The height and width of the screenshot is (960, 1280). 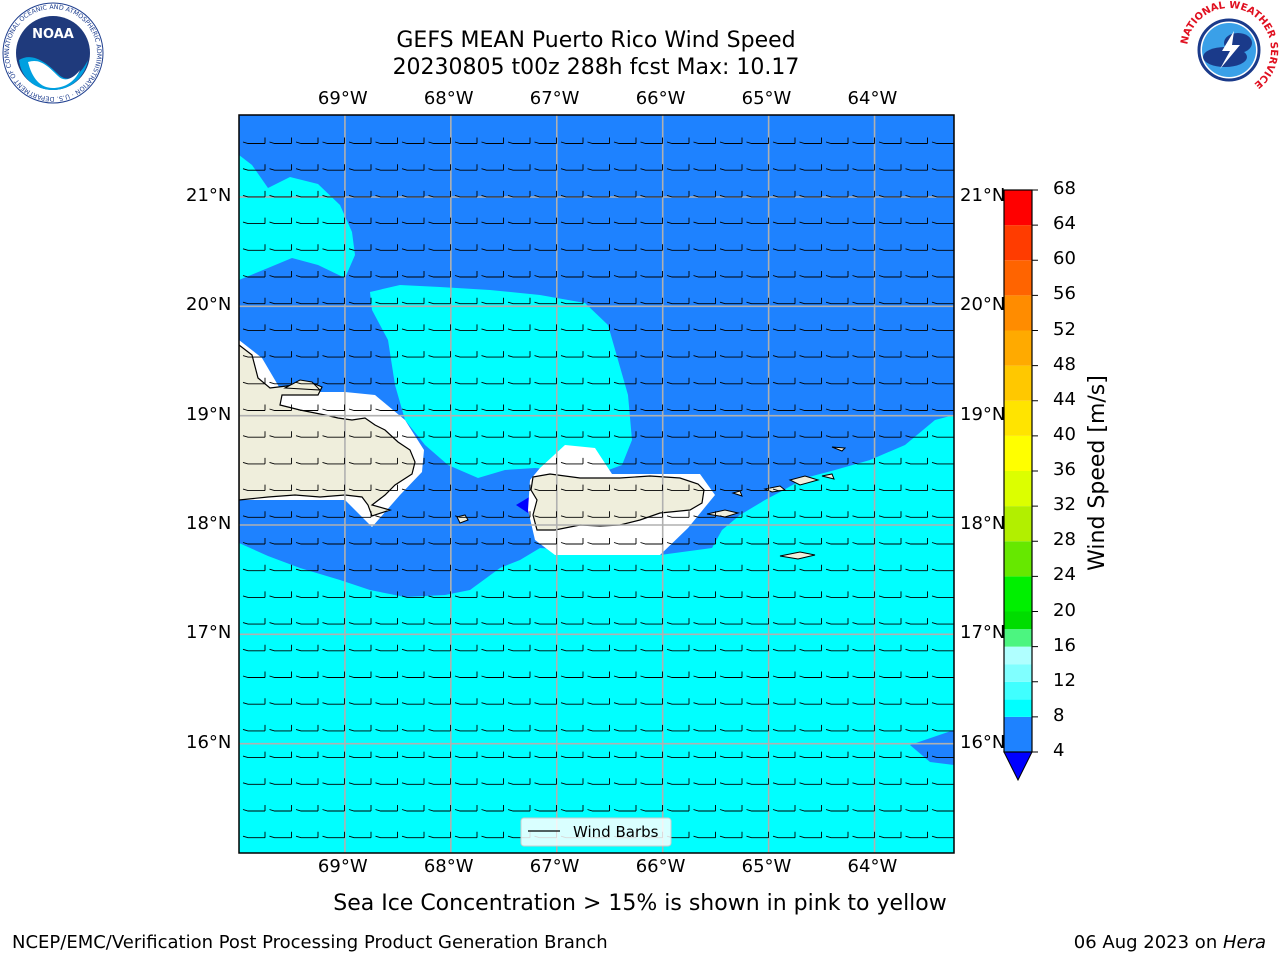 What do you see at coordinates (839, 449) in the screenshot?
I see `land-anegada` at bounding box center [839, 449].